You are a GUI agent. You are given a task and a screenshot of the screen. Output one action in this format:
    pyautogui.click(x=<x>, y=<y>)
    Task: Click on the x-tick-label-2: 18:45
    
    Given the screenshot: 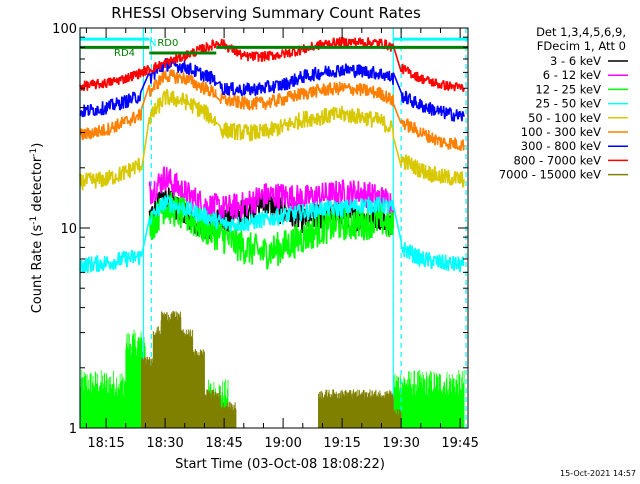 What is the action you would take?
    pyautogui.click(x=223, y=443)
    